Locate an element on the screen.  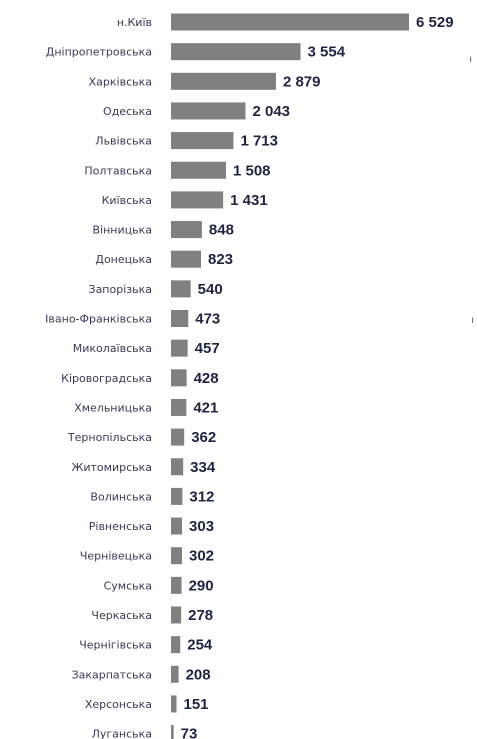
value-label: 428 is located at coordinates (206, 378).